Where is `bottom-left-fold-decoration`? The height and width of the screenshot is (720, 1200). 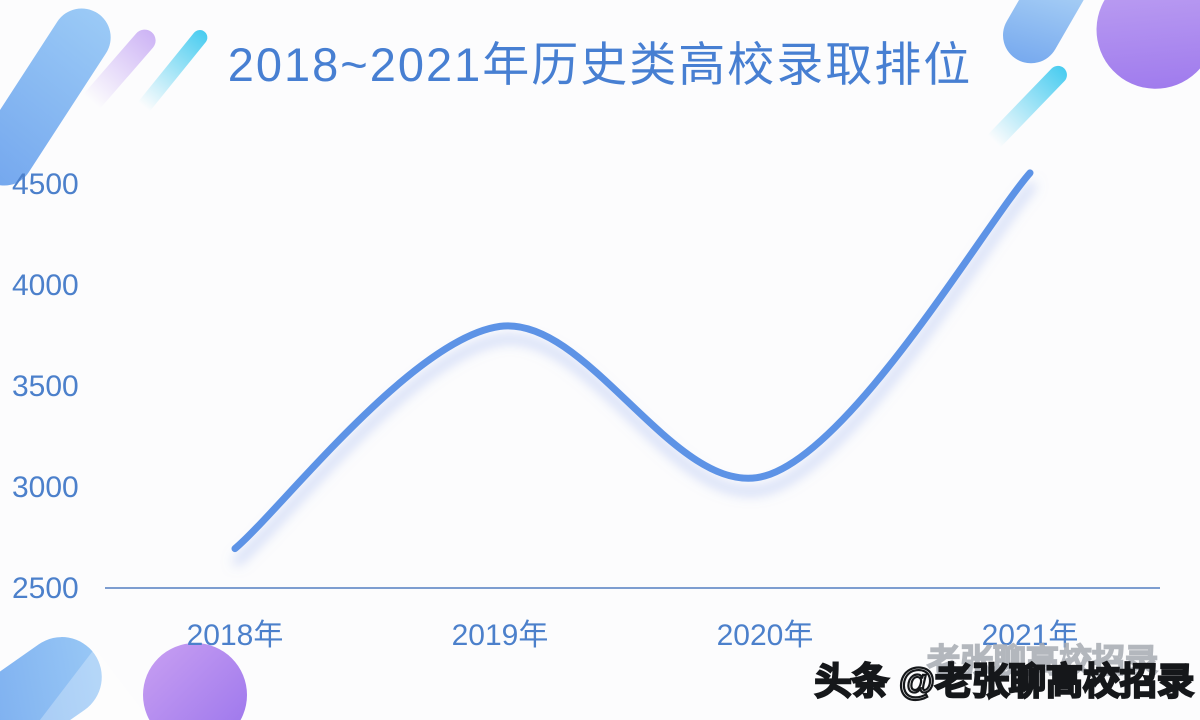
bottom-left-fold-decoration is located at coordinates (95, 684).